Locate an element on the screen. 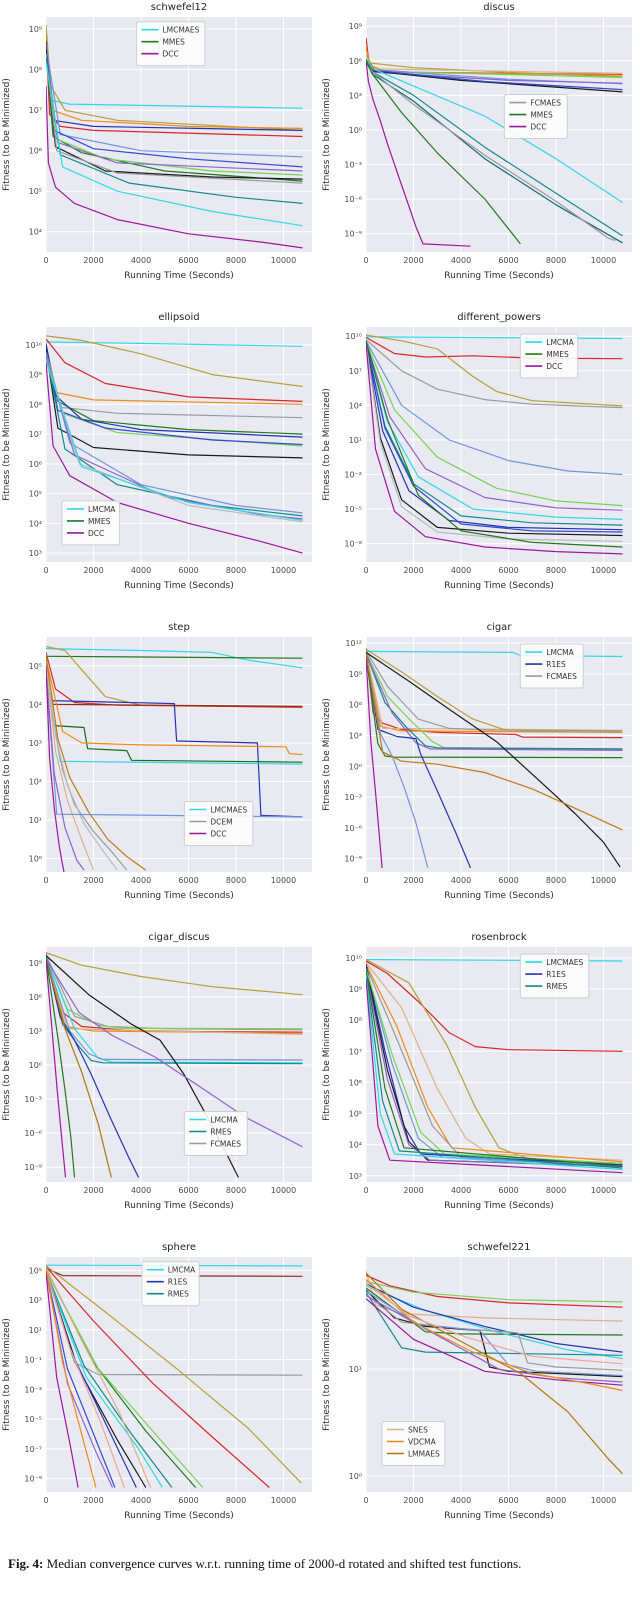 The width and height of the screenshot is (640, 1606). svg-text: 10⁻⁸ is located at coordinates (353, 544).